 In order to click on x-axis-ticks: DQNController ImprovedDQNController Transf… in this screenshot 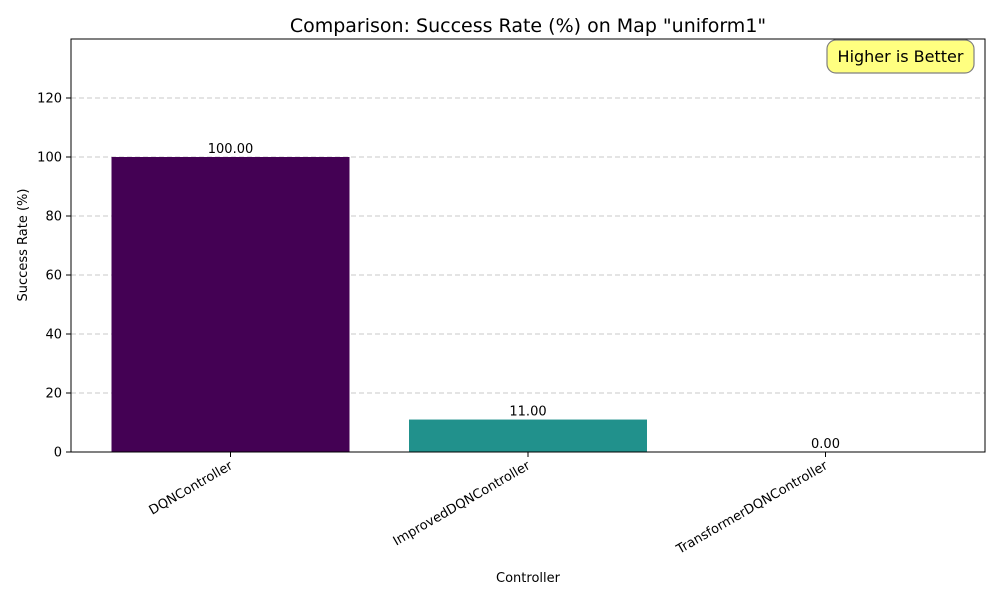, I will do `click(489, 505)`.